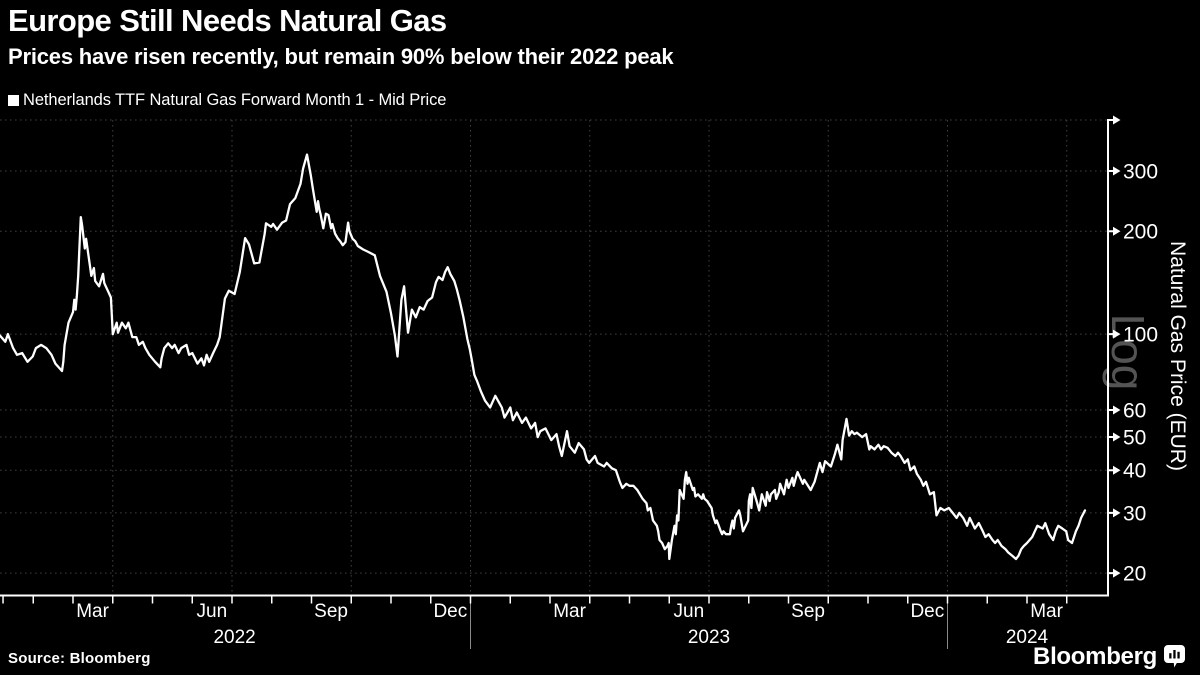 The height and width of the screenshot is (675, 1200). Describe the element at coordinates (1134, 574) in the screenshot. I see `y-tick-label: 20` at that location.